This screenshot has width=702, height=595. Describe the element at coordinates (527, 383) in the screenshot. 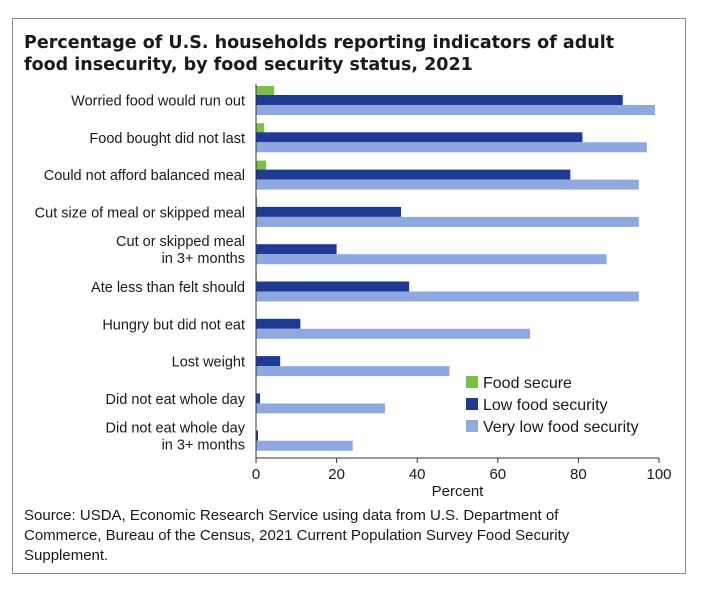

I see `legend-label: Food secure` at that location.